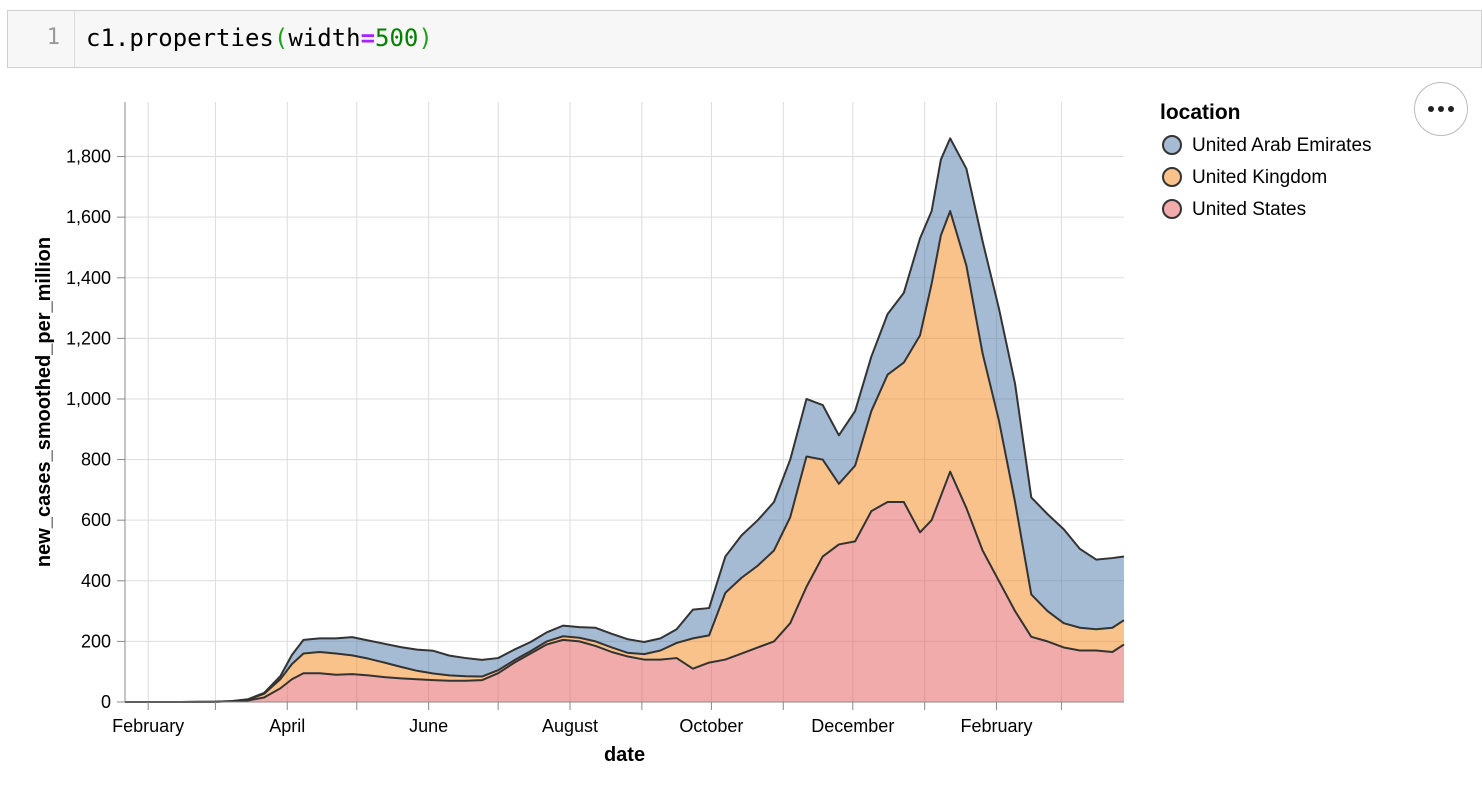 The image size is (1482, 800). Describe the element at coordinates (148, 726) in the screenshot. I see `x-tick-label-0: February` at that location.